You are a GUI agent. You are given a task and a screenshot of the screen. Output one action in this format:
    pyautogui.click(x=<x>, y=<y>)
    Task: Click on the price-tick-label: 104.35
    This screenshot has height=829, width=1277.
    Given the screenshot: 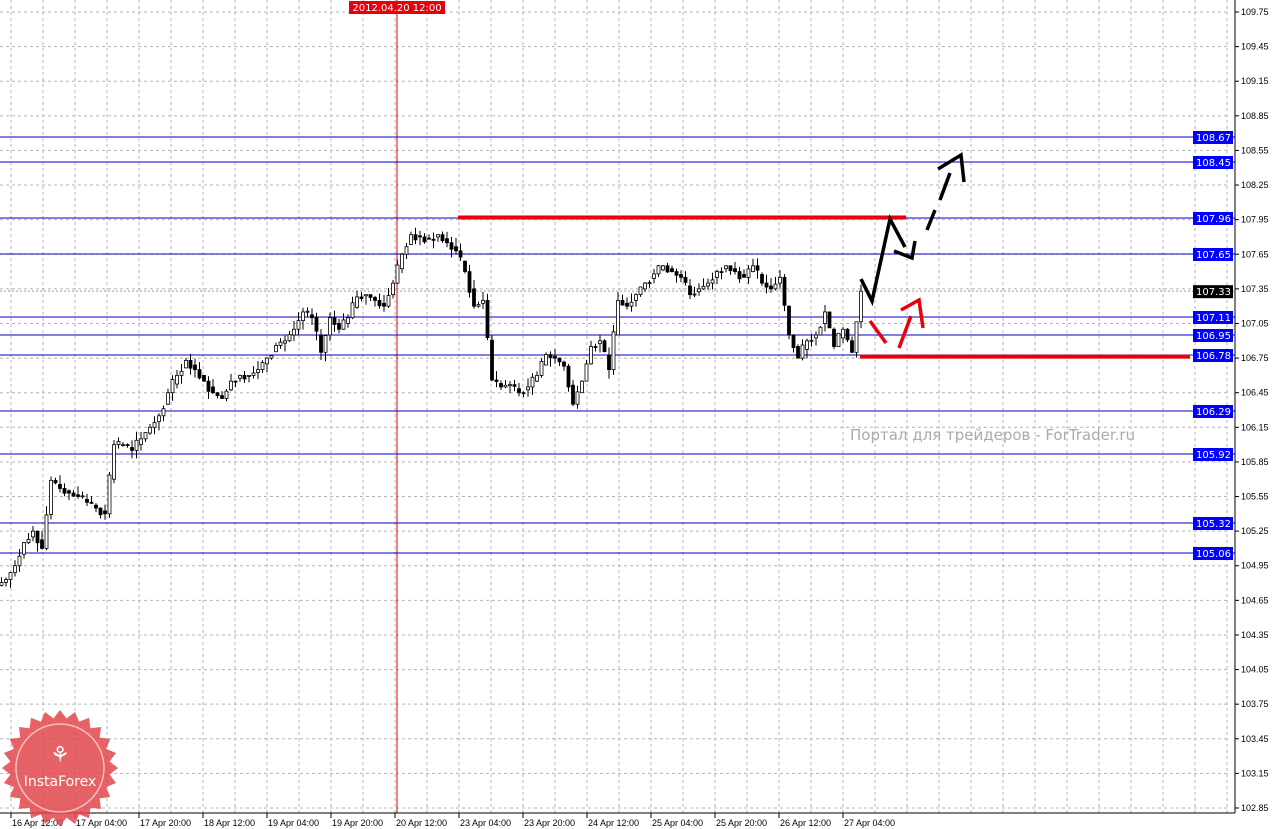 What is the action you would take?
    pyautogui.click(x=1255, y=635)
    